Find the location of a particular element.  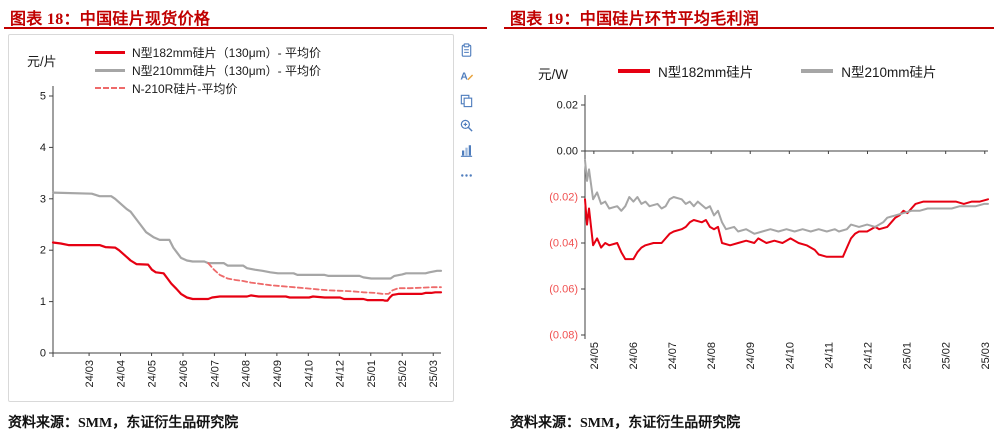

zoom-in-icon is located at coordinates (466, 125).